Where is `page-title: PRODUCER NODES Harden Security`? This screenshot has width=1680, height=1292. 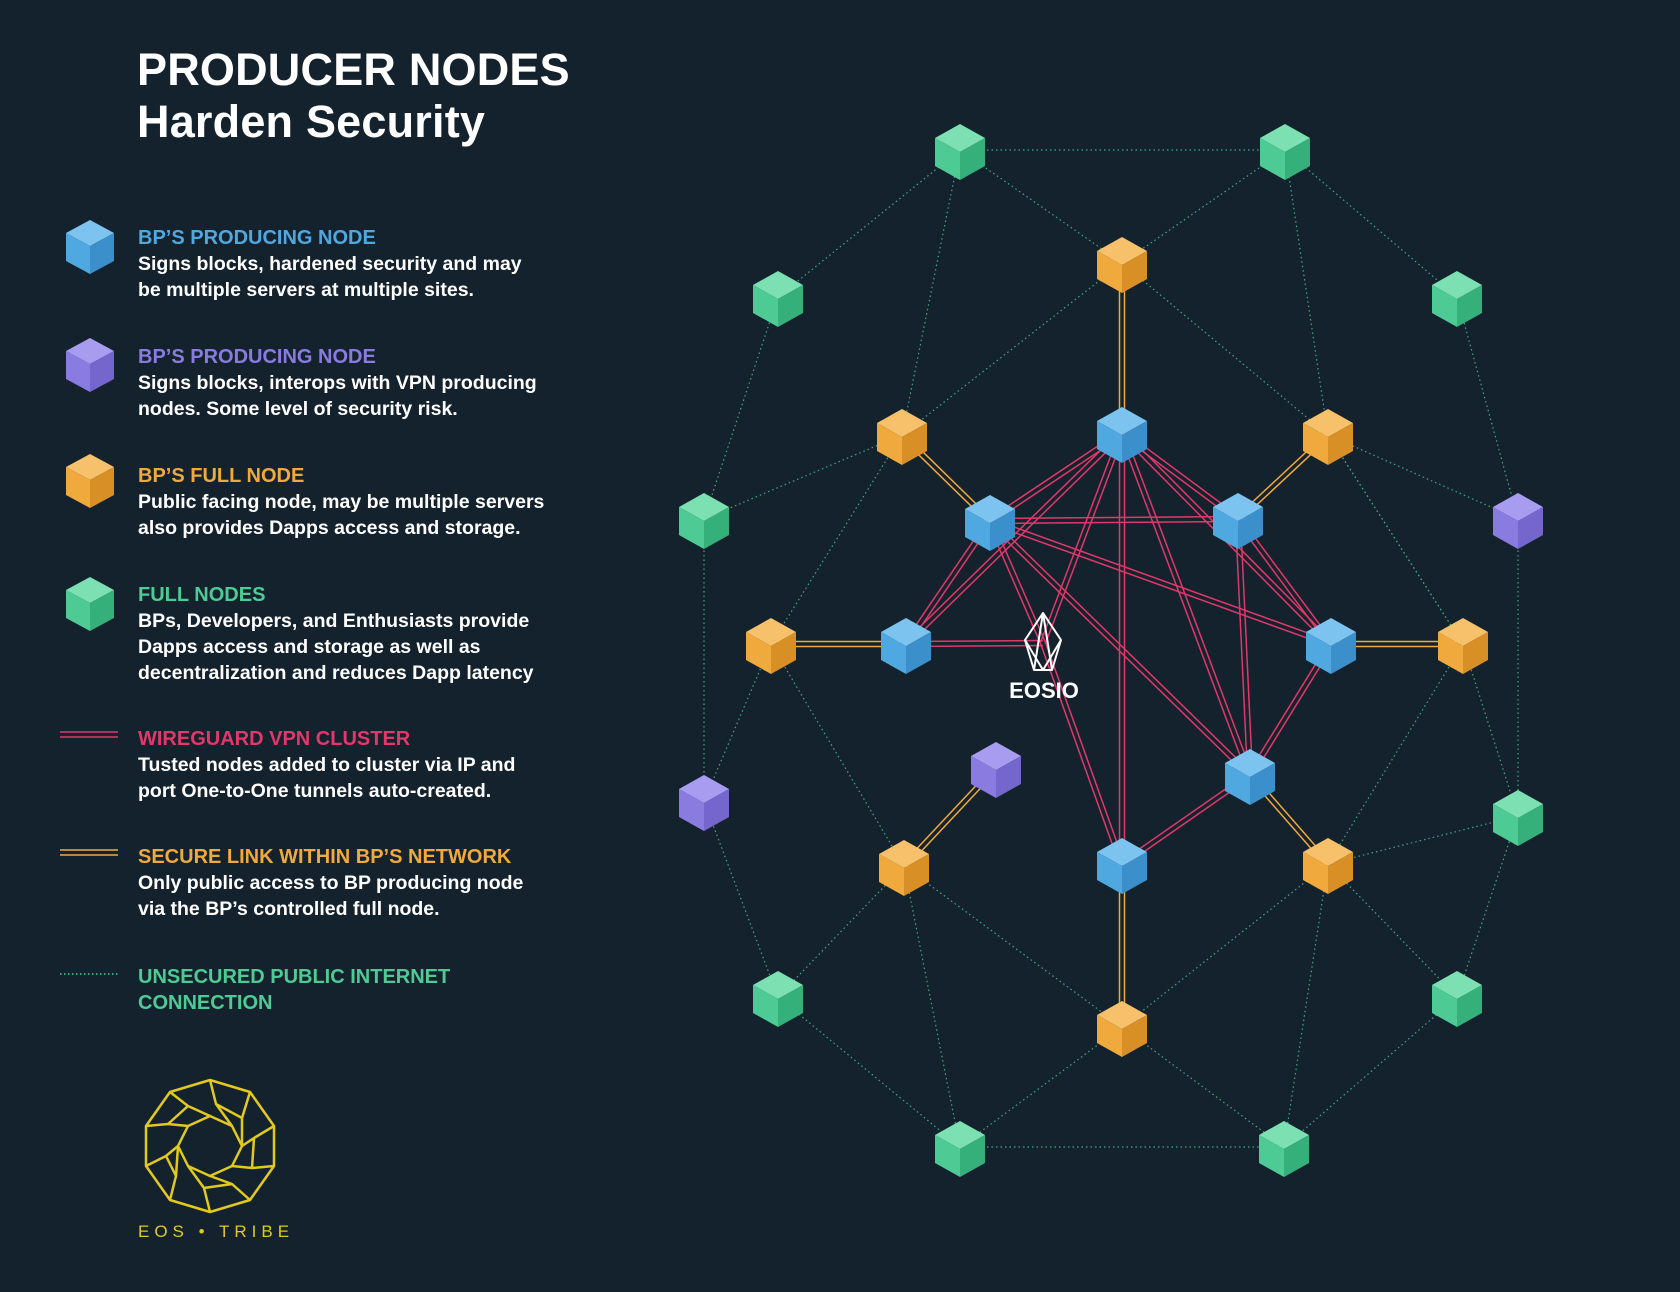
page-title: PRODUCER NODES Harden Security is located at coordinates (353, 96).